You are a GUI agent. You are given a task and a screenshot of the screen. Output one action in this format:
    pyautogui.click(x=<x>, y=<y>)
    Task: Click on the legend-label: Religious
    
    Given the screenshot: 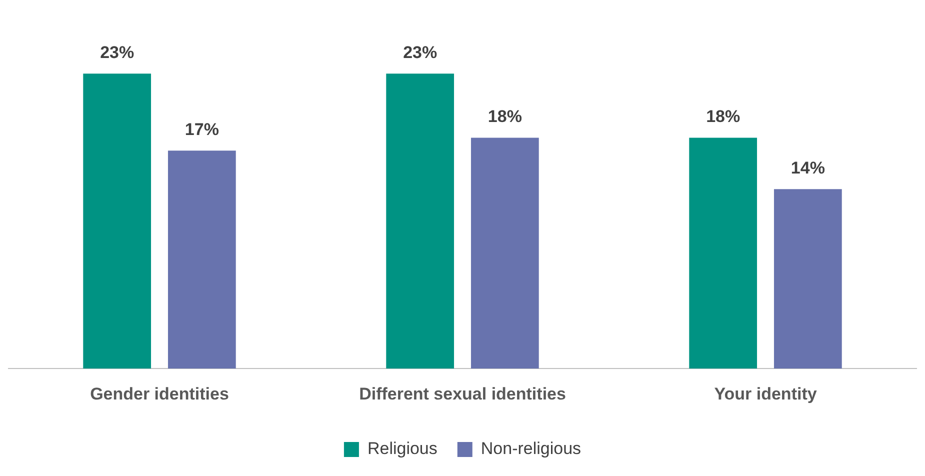 What is the action you would take?
    pyautogui.click(x=402, y=448)
    